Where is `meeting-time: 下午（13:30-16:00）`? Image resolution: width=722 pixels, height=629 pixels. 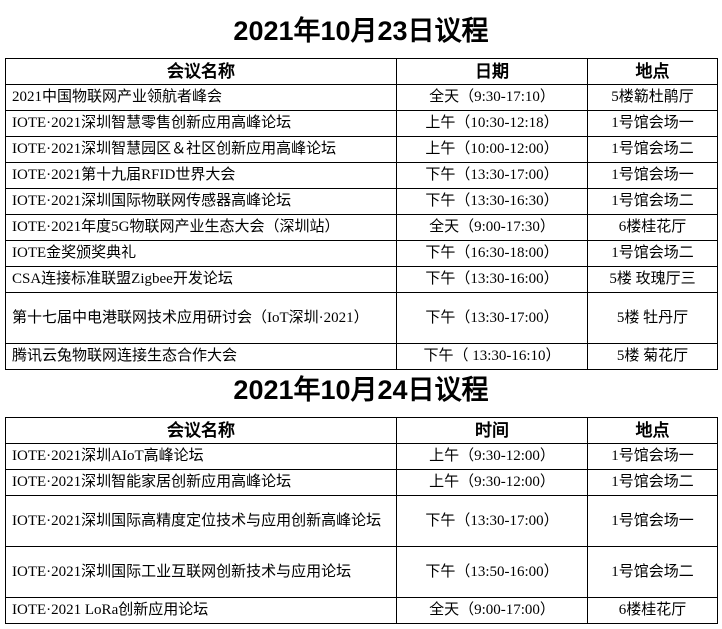 meeting-time: 下午（13:30-16:00） is located at coordinates (492, 279).